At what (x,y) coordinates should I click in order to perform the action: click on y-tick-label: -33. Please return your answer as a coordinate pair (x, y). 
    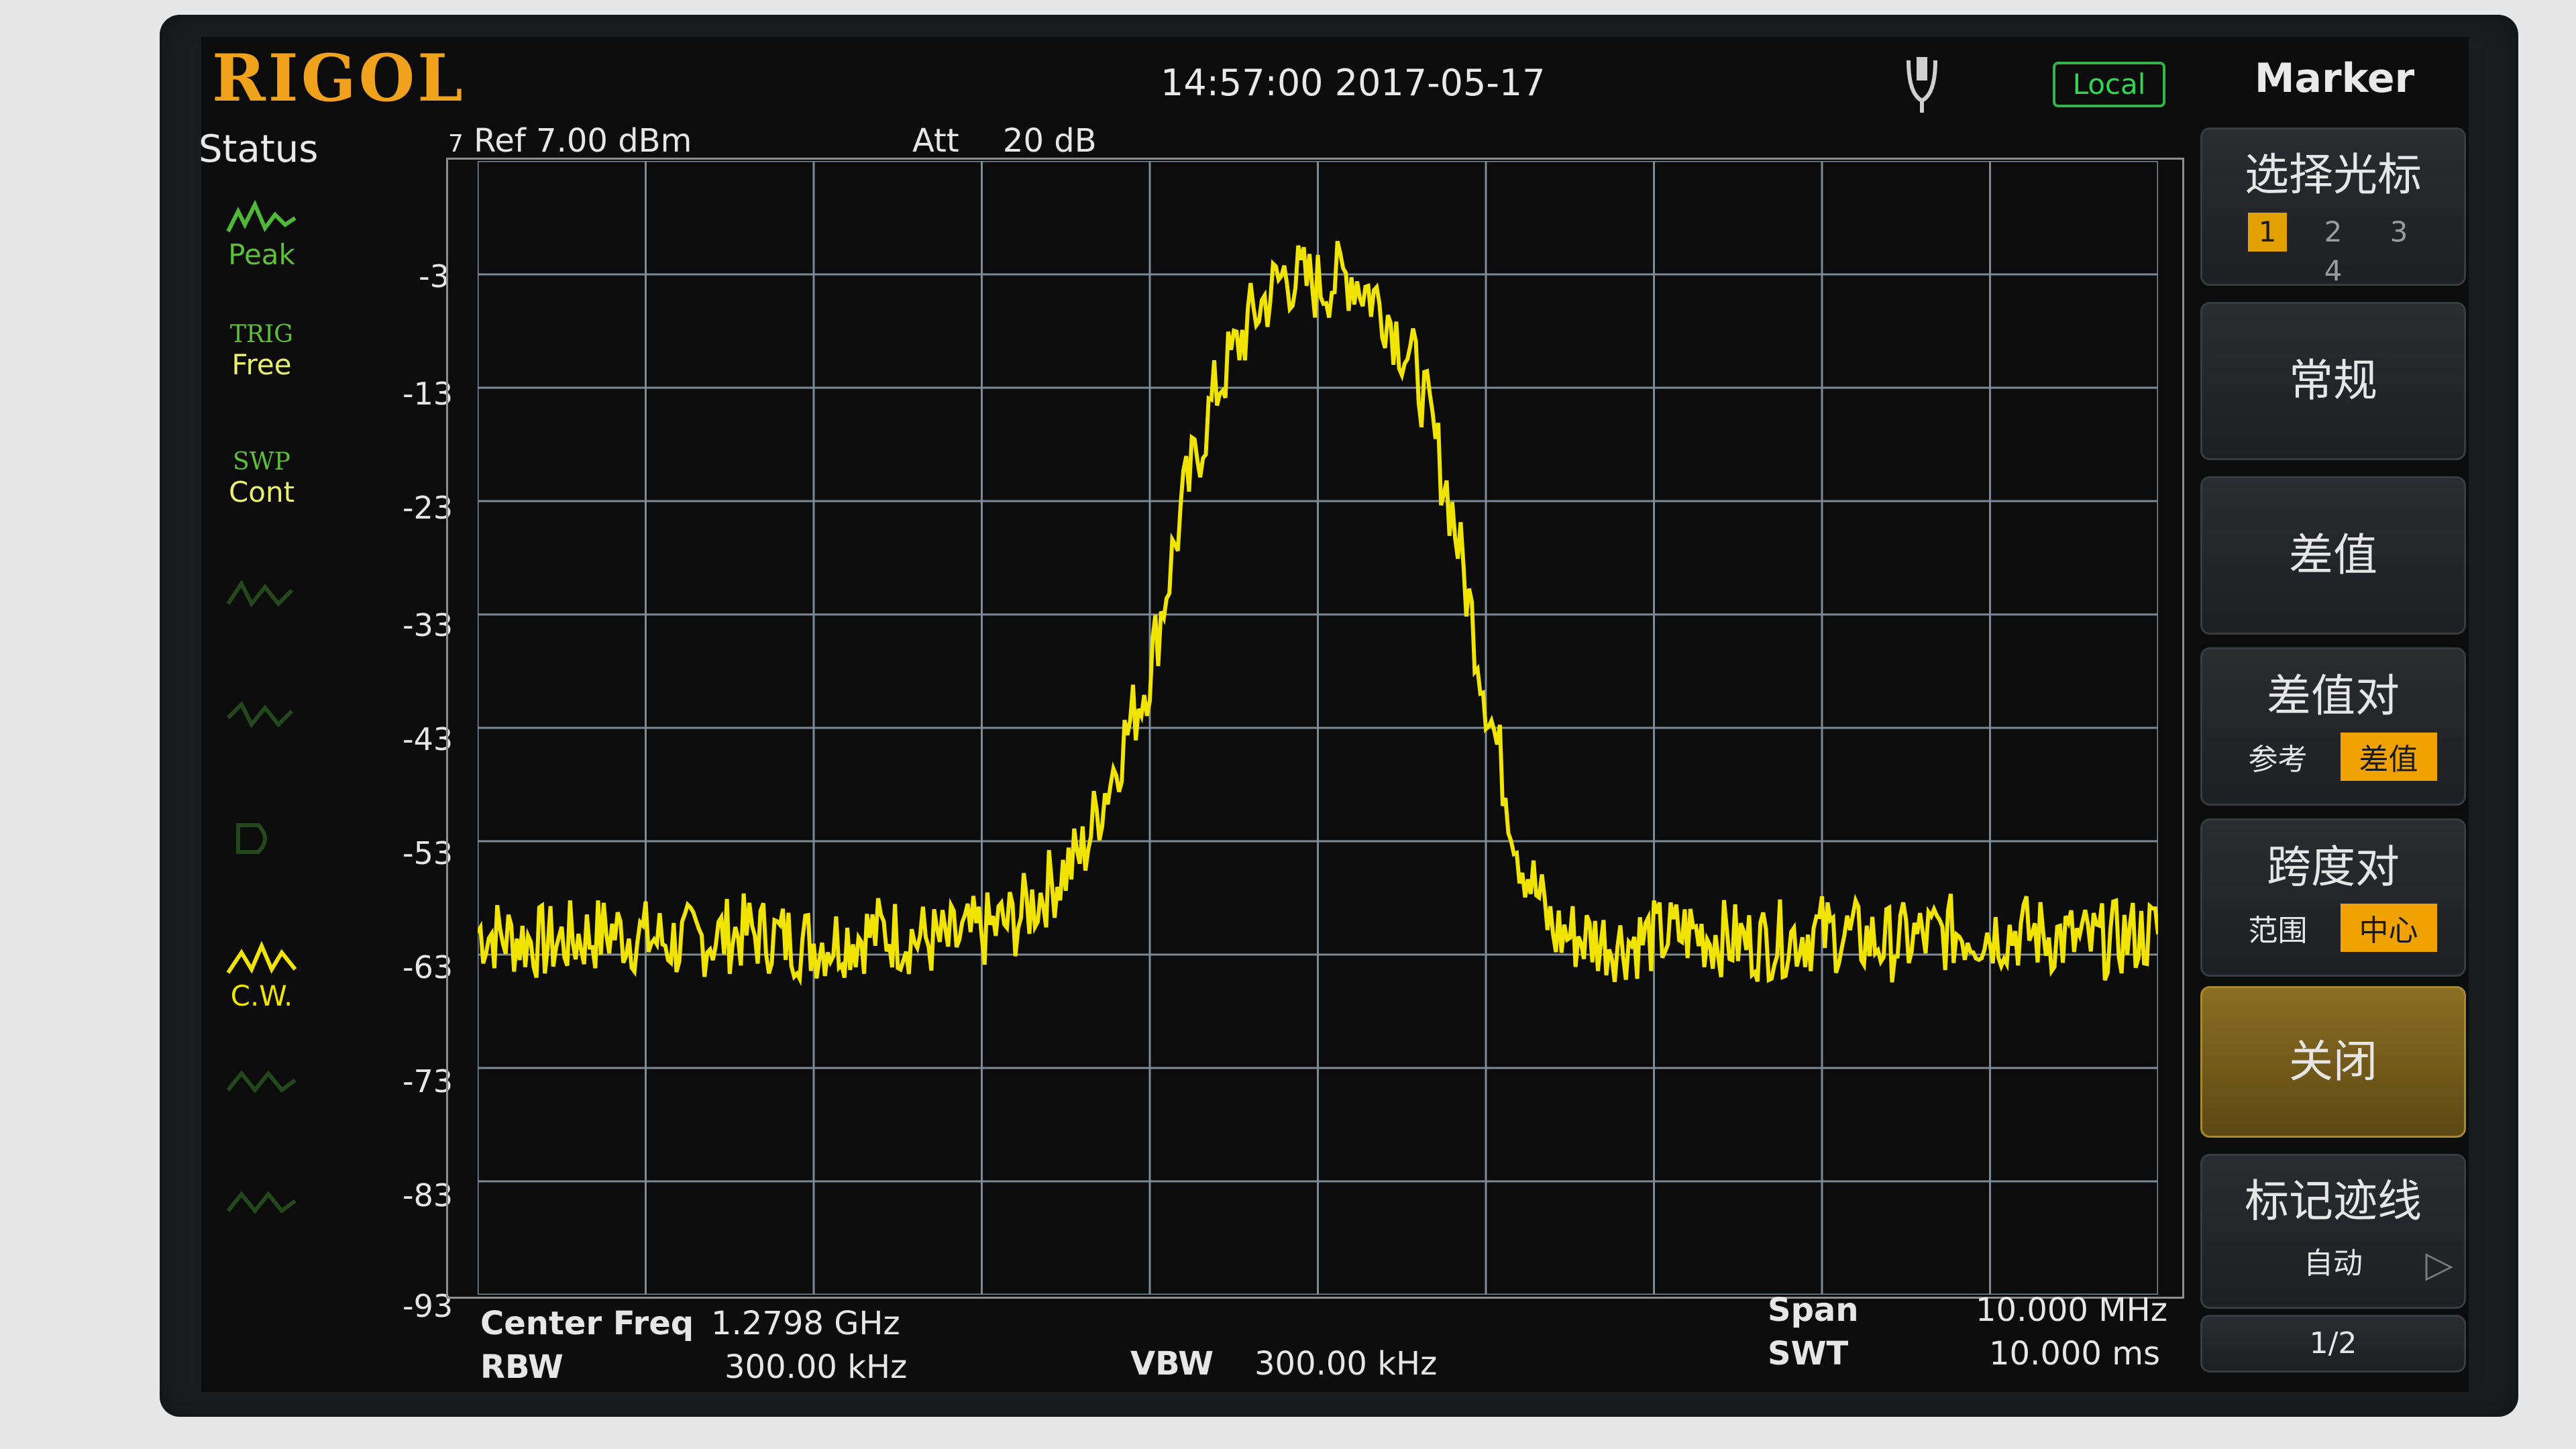
    Looking at the image, I should click on (427, 625).